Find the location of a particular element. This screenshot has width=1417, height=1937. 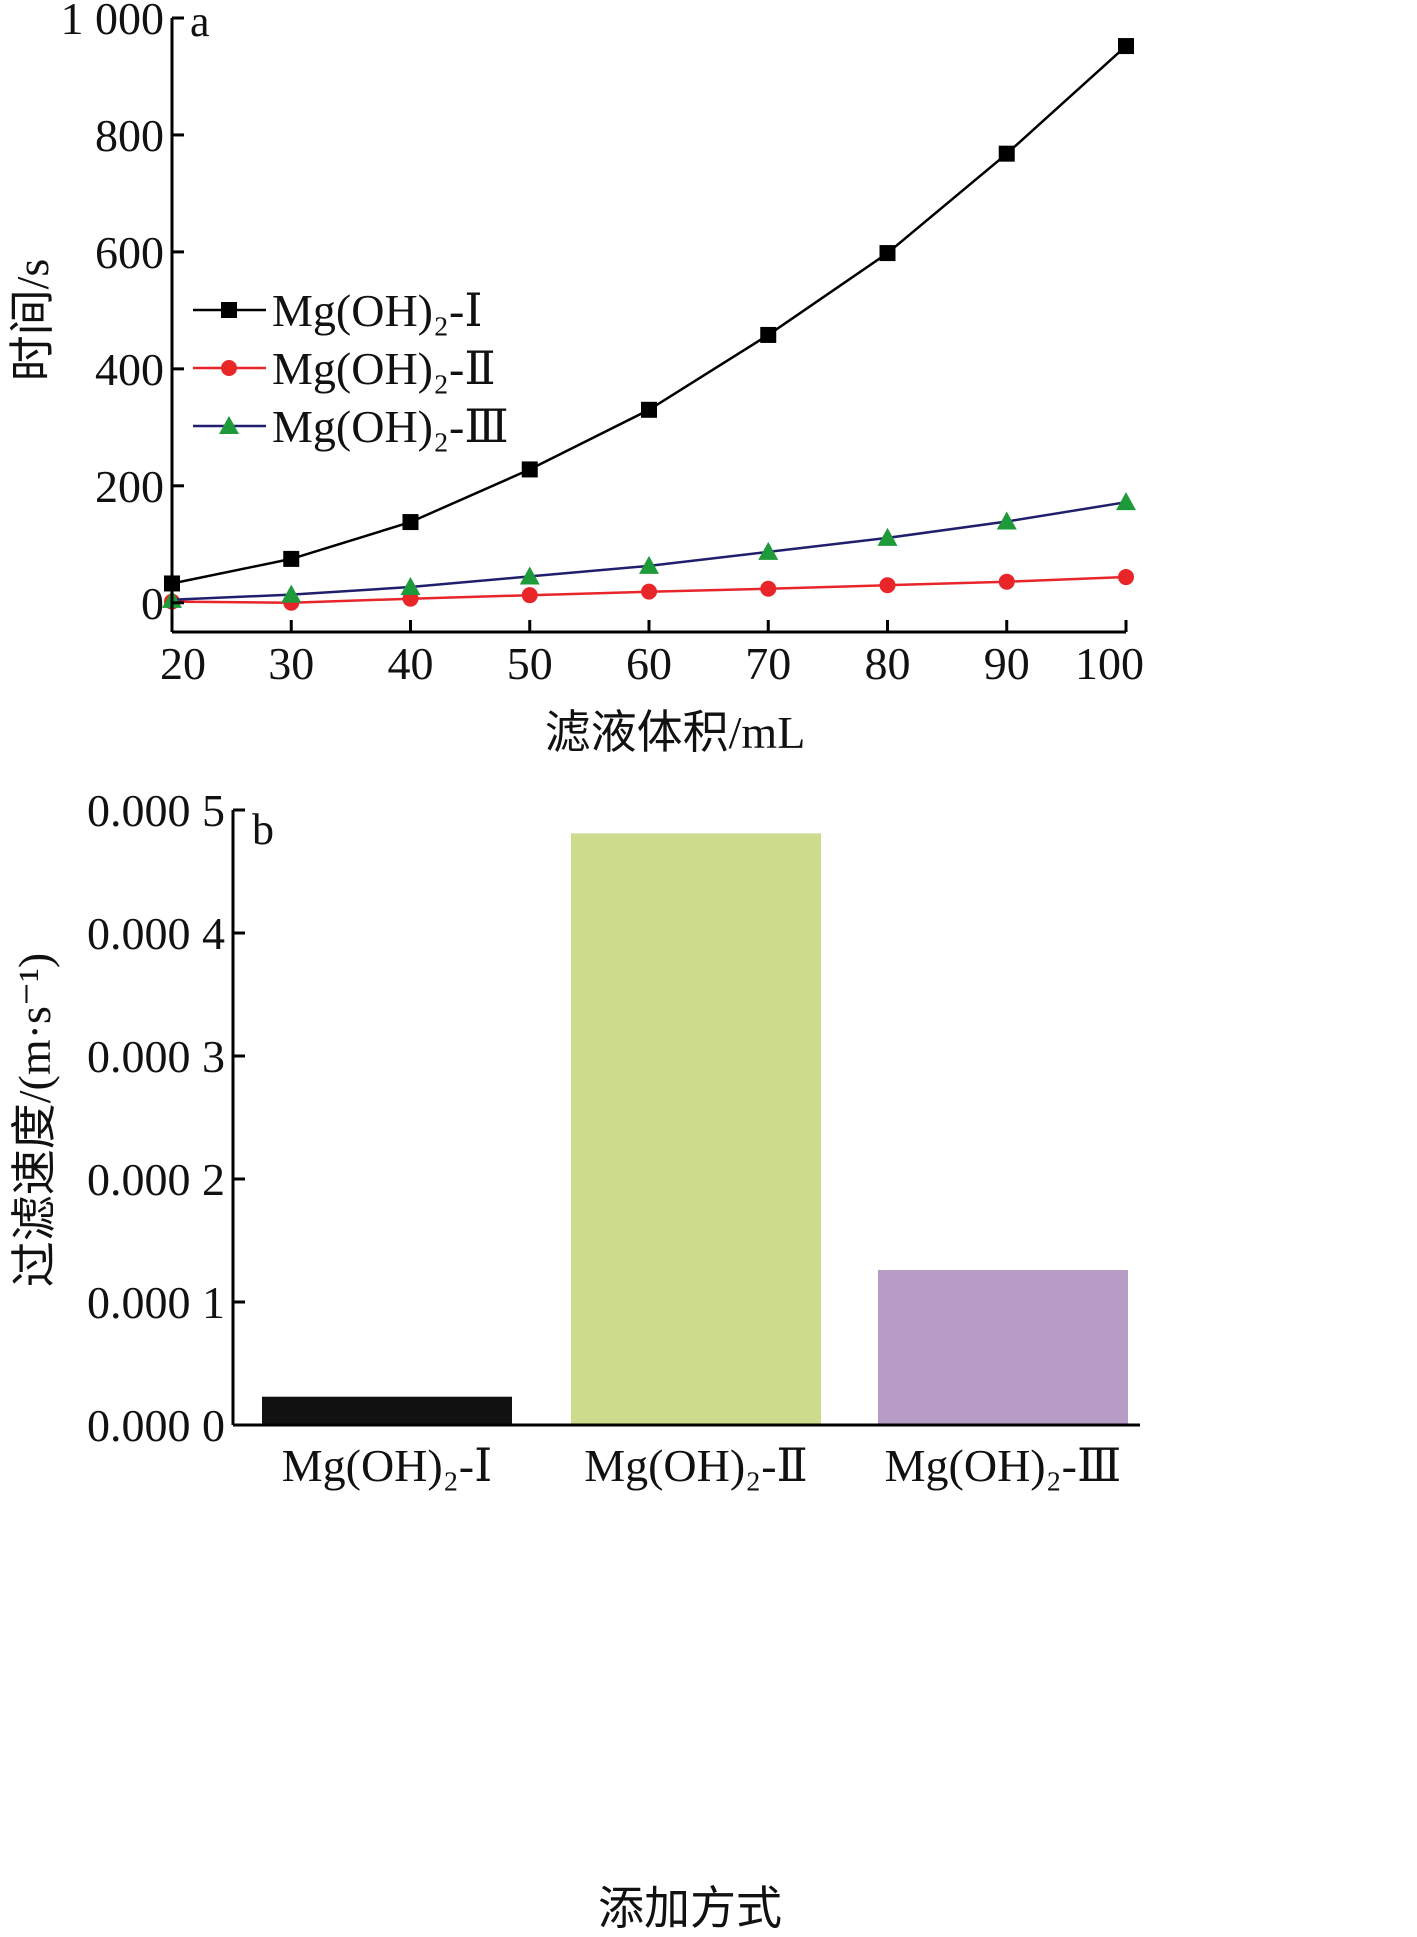

y-tick-label: 400 is located at coordinates (129, 369).